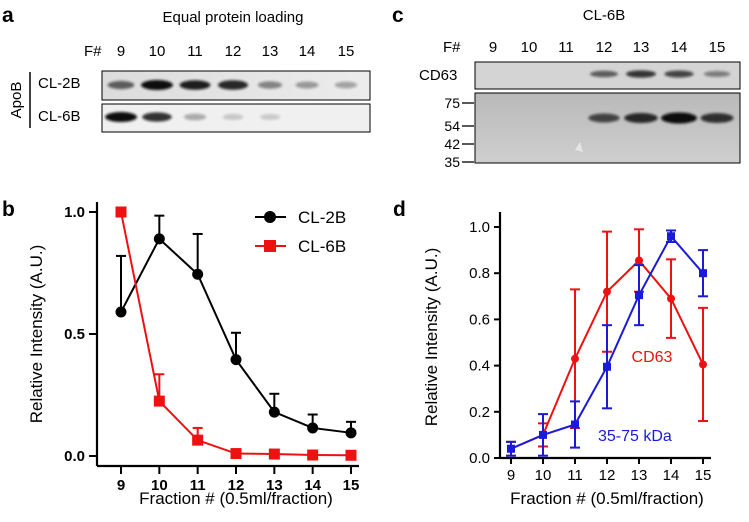 The image size is (749, 522). What do you see at coordinates (493, 47) in the screenshot?
I see `fraction-label-c-9: 9` at bounding box center [493, 47].